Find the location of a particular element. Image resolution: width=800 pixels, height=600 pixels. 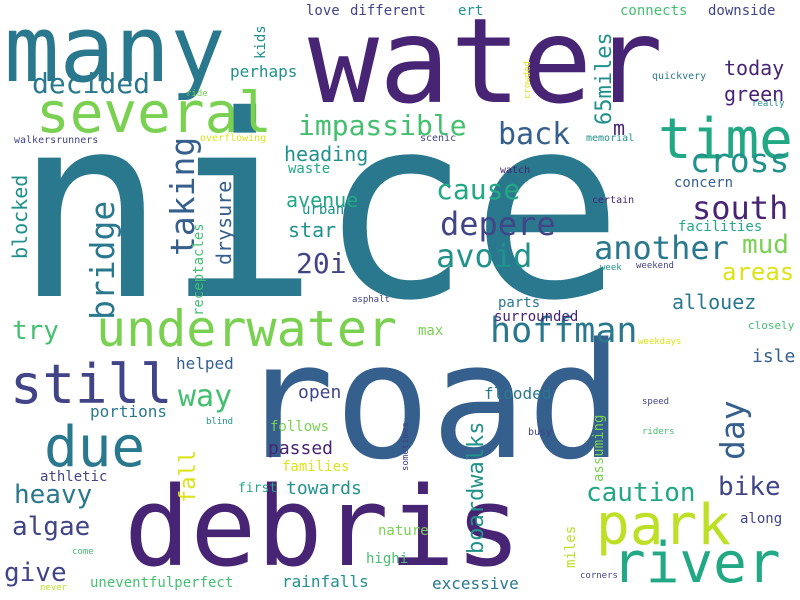

word-7: time is located at coordinates (725, 139).